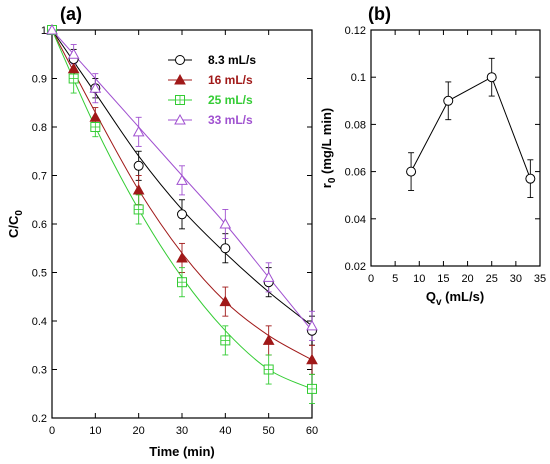 The height and width of the screenshot is (464, 550). Describe the element at coordinates (463, 296) in the screenshot. I see `panel-b-x-axis-label-unit: (mL/s)` at that location.